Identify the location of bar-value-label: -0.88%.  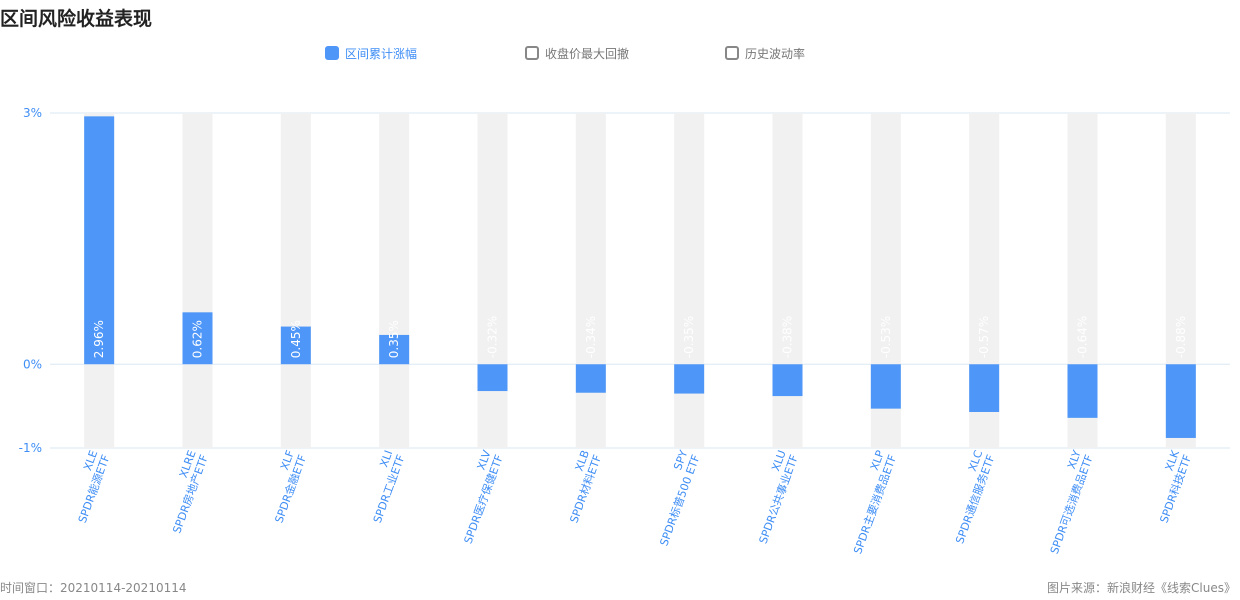
(1181, 337).